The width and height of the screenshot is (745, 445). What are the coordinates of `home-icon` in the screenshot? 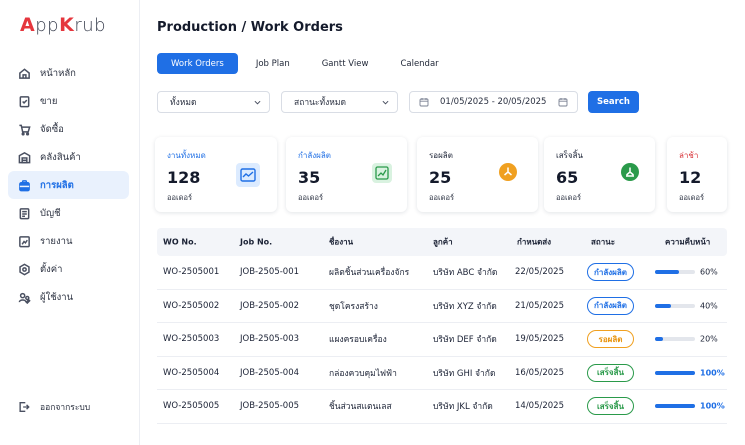 It's located at (24, 73).